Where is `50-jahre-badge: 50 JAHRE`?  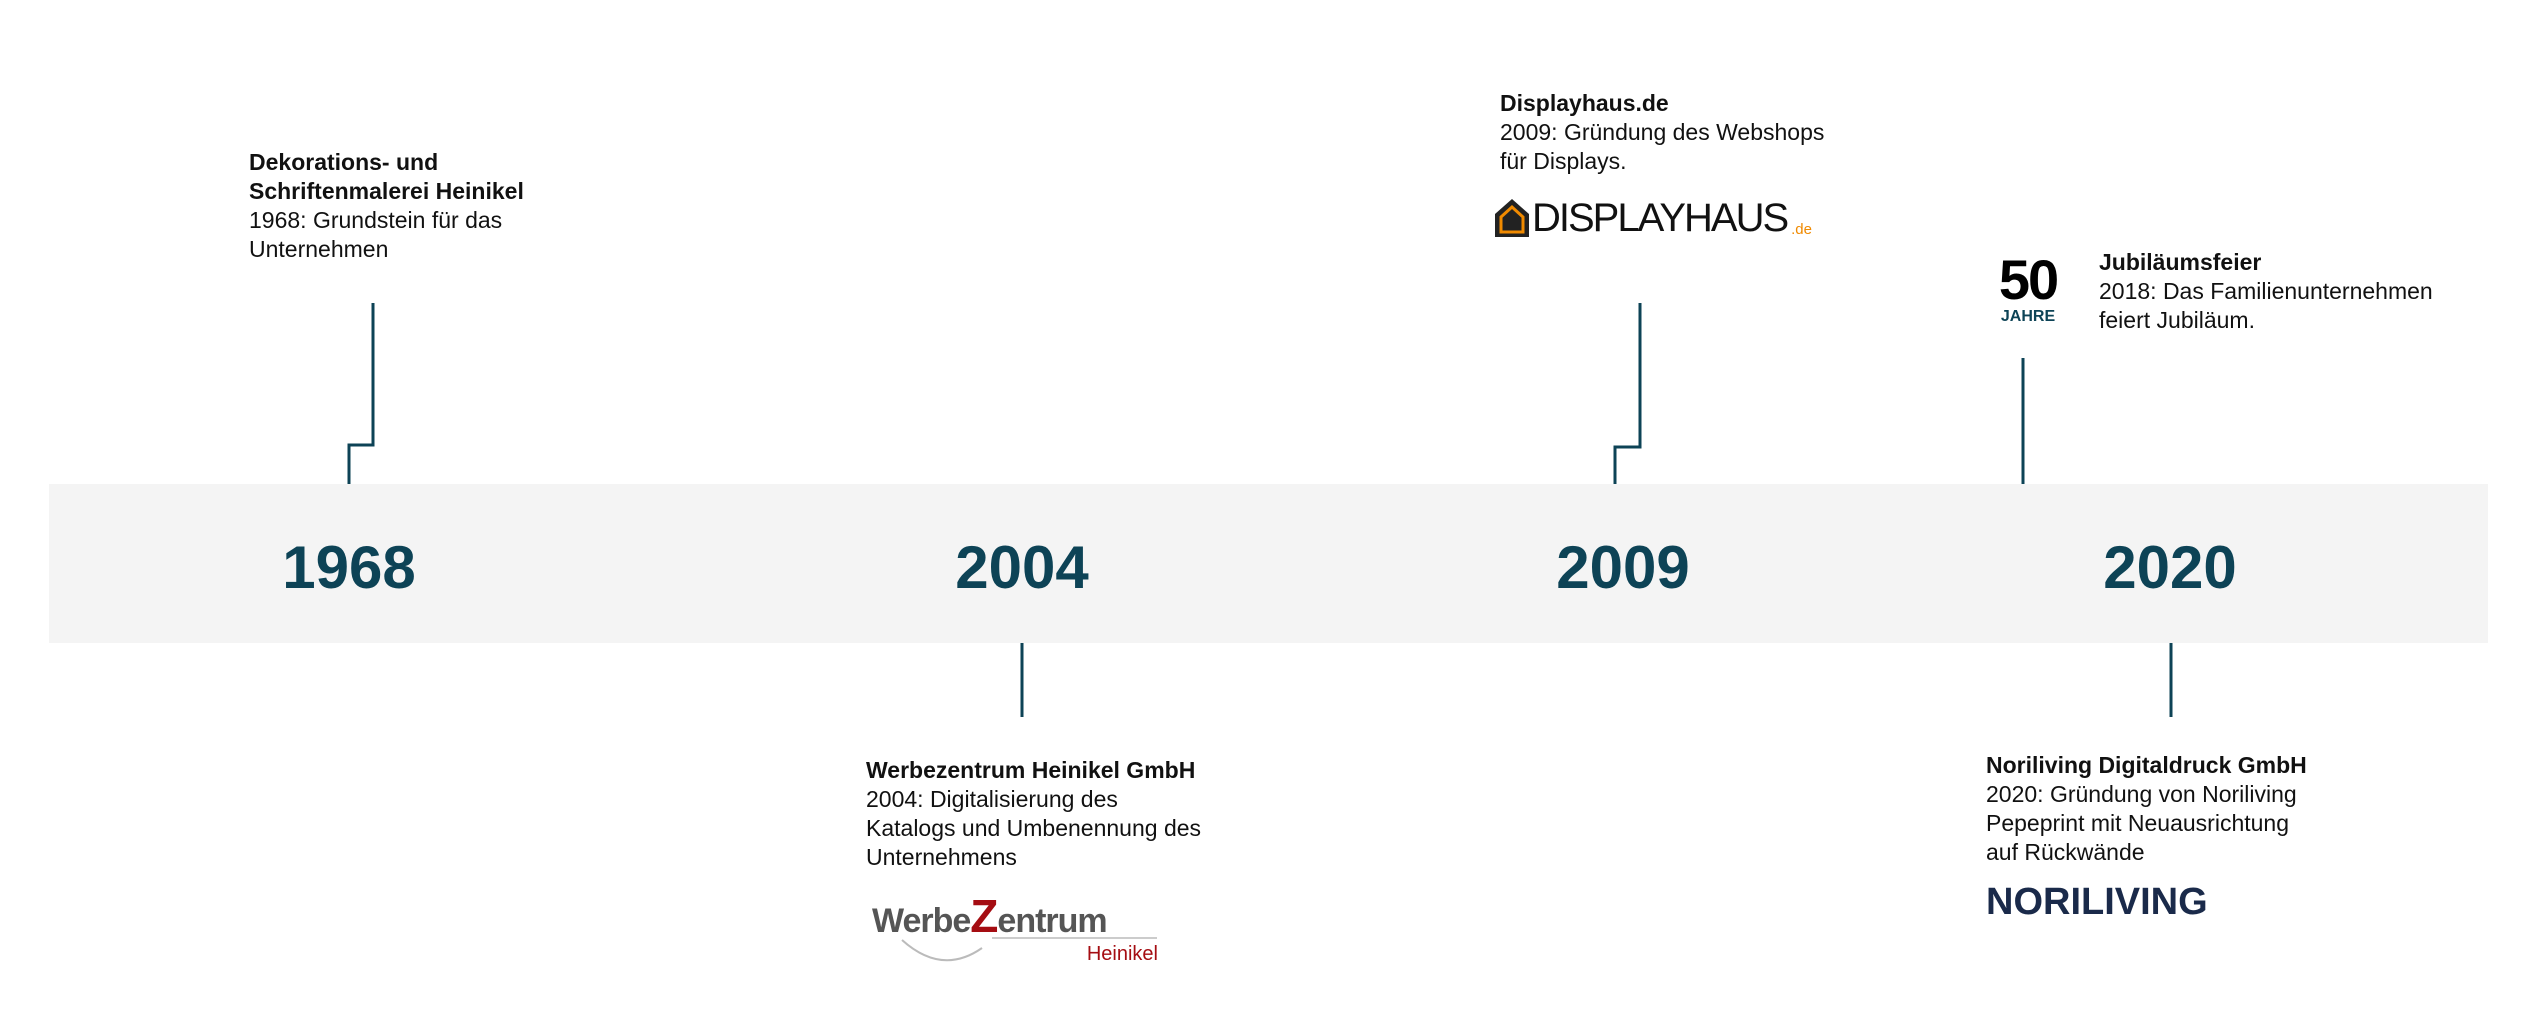
50-jahre-badge: 50 JAHRE is located at coordinates (2028, 287).